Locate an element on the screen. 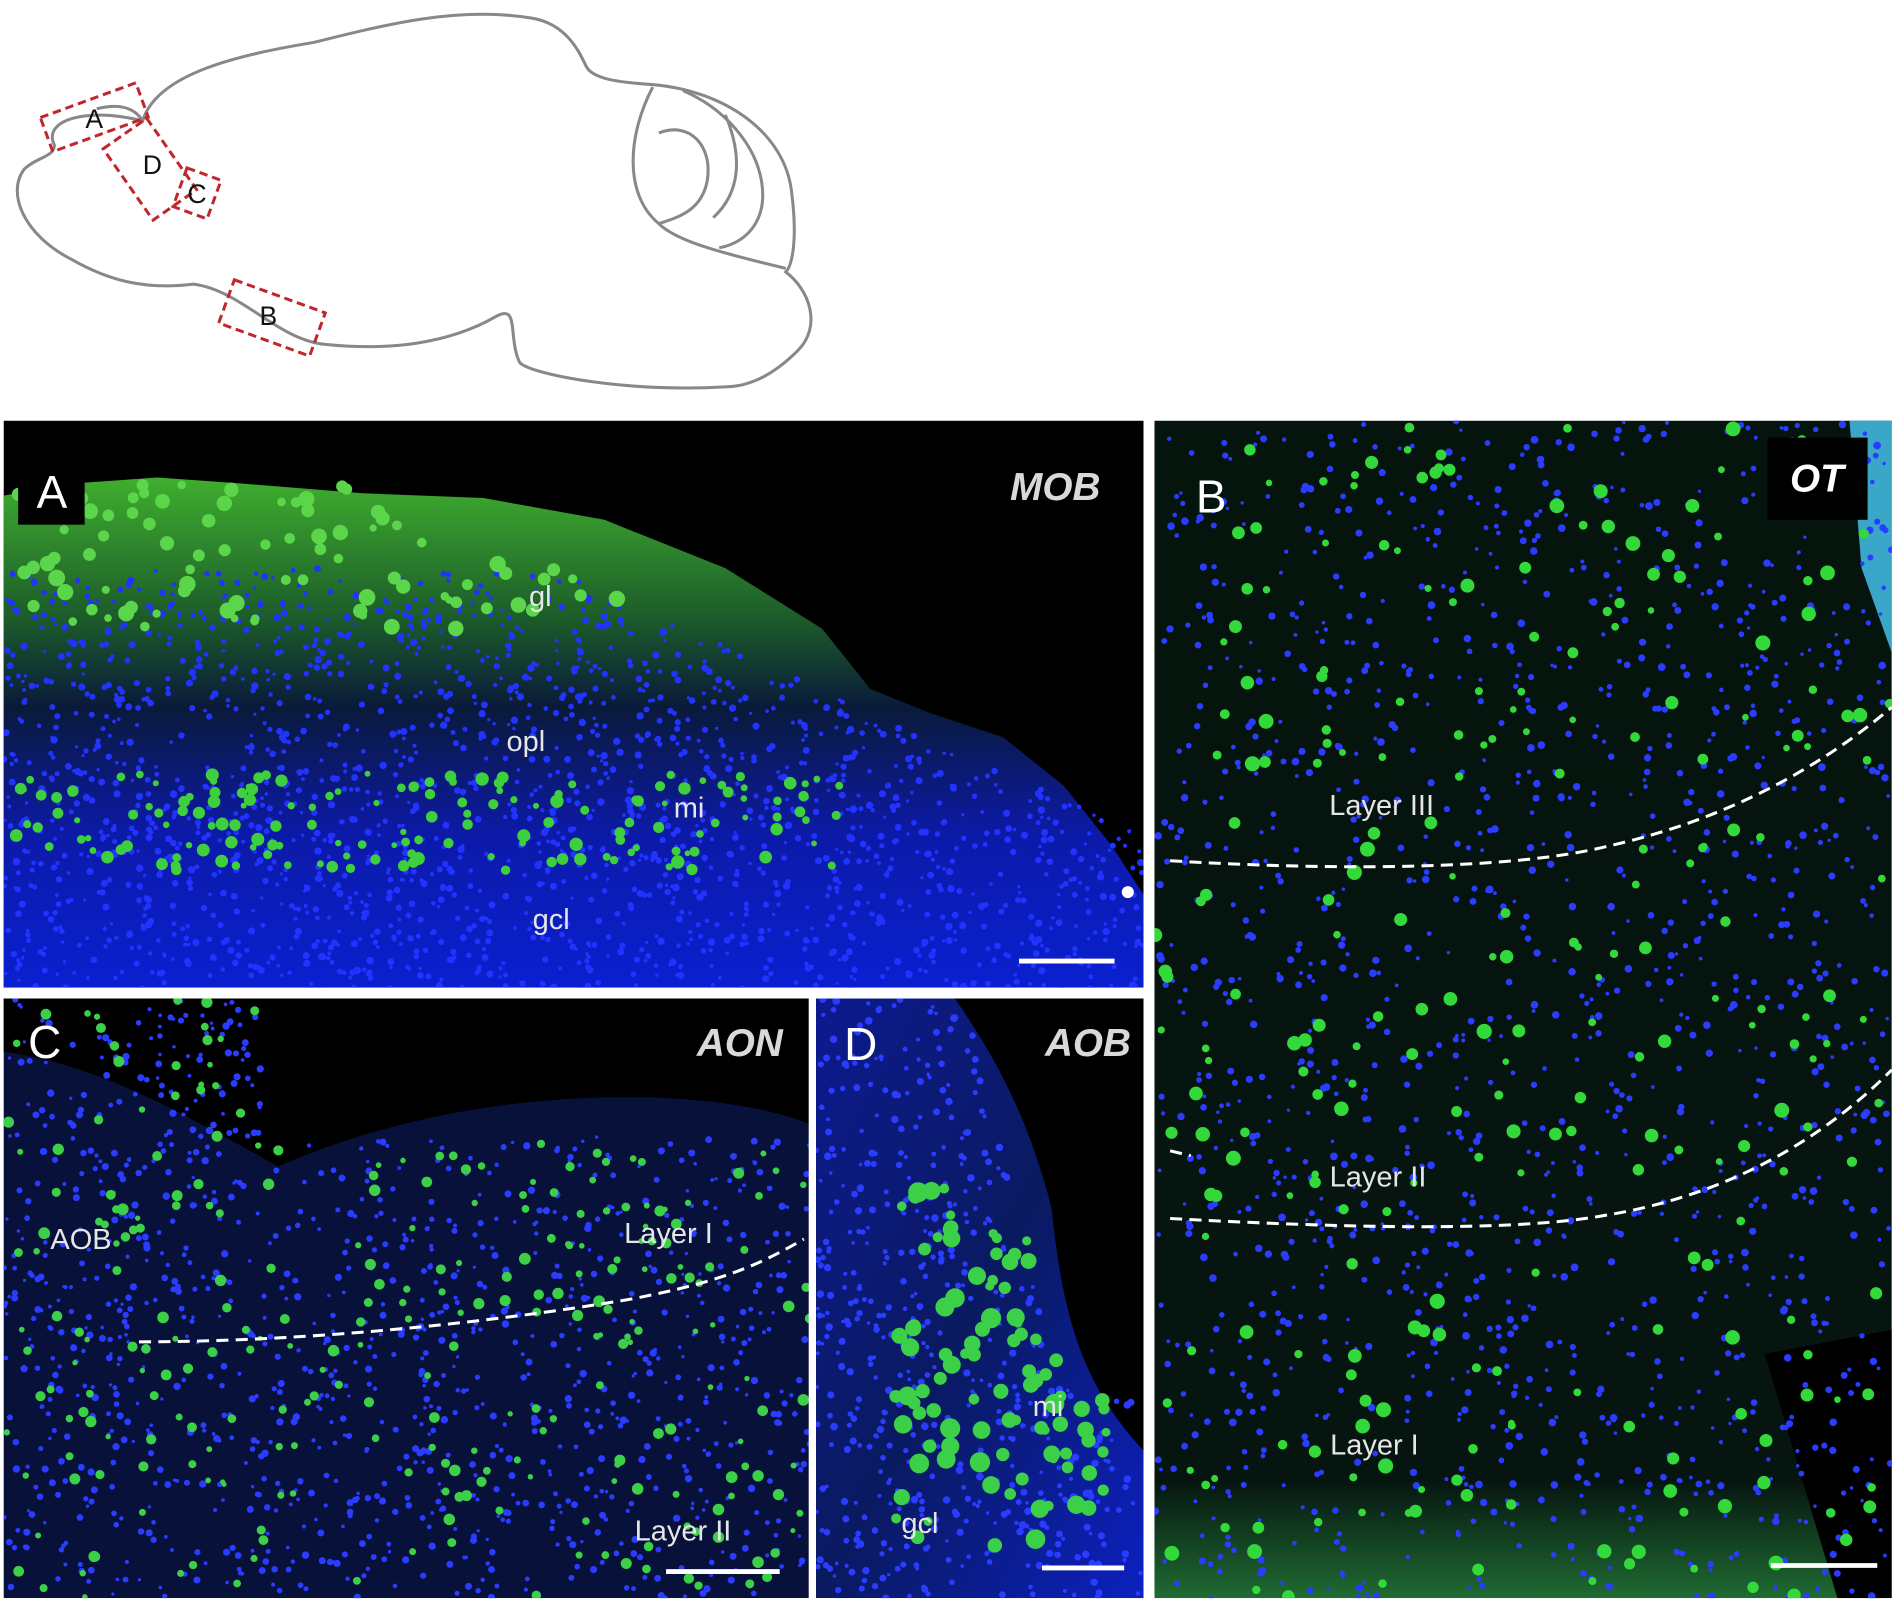 This screenshot has width=1893, height=1609. region-box is located at coordinates (1817, 478).